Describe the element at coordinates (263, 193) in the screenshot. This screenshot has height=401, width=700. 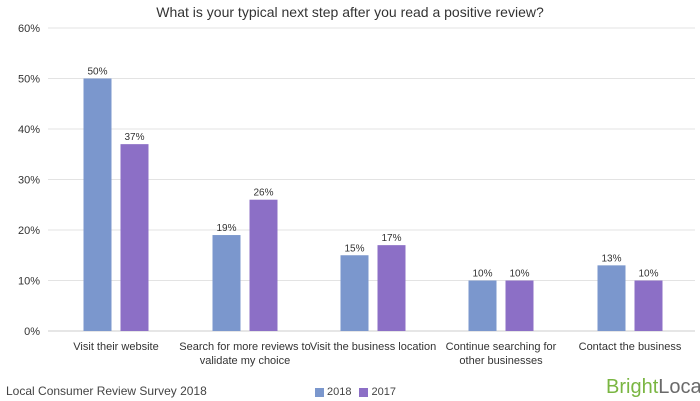
I see `data-label-2017-1: 26%` at that location.